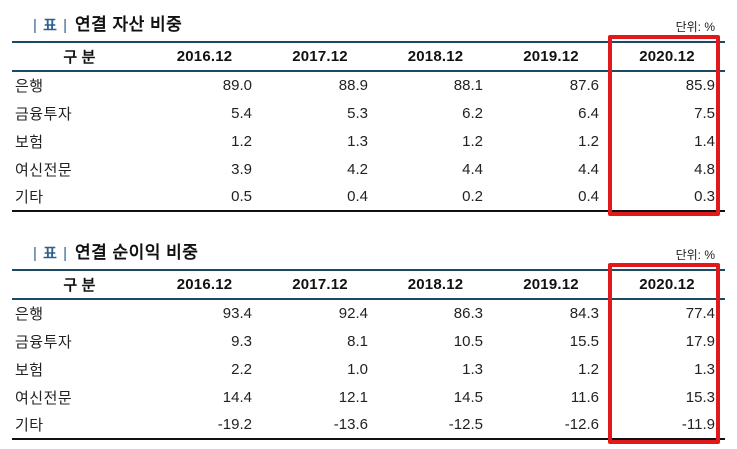 The width and height of the screenshot is (737, 449). What do you see at coordinates (472, 113) in the screenshot?
I see `cell-value: 6.2` at bounding box center [472, 113].